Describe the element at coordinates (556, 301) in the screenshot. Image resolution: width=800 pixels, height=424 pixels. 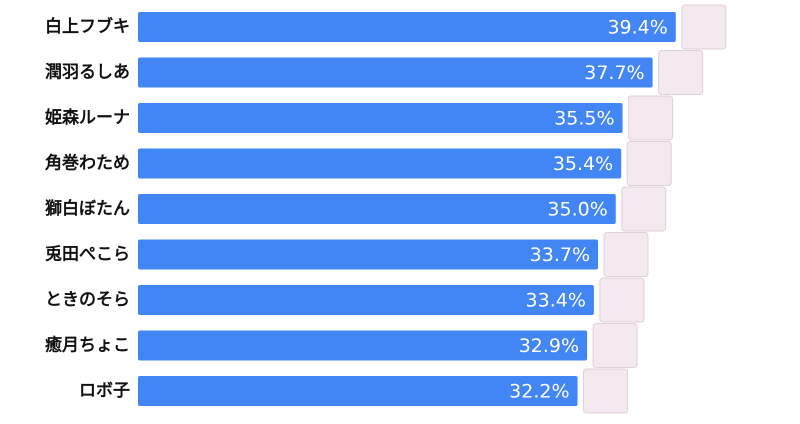
I see `value-label: 33.4%` at that location.